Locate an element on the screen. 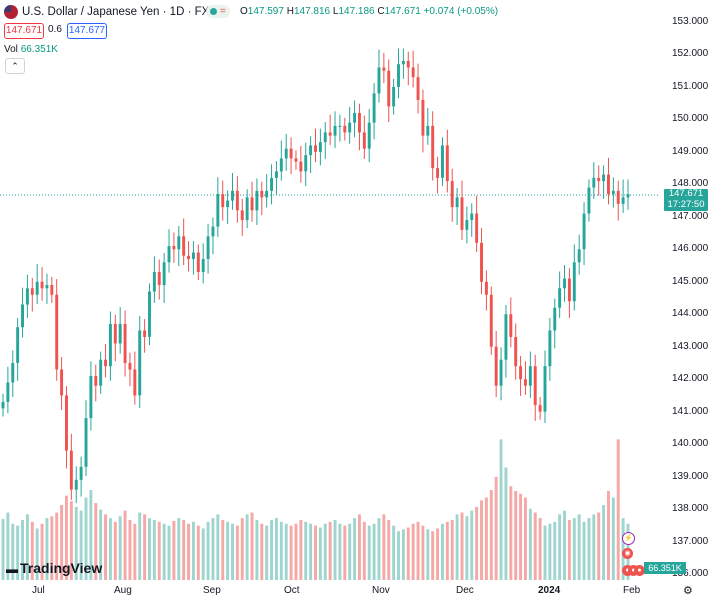  volume-legend: Vol 66.351K is located at coordinates (31, 49).